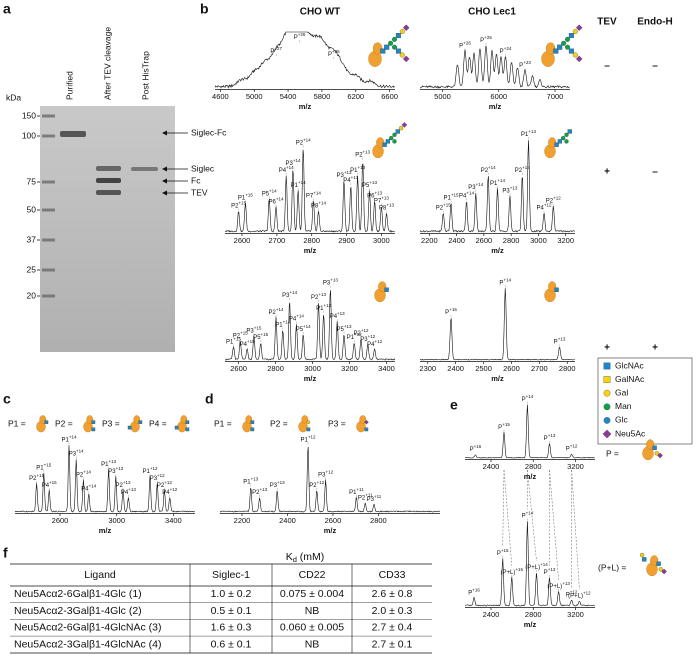 Image resolution: width=697 pixels, height=655 pixels. What do you see at coordinates (128, 491) in the screenshot?
I see `peak-label: P4+13` at bounding box center [128, 491].